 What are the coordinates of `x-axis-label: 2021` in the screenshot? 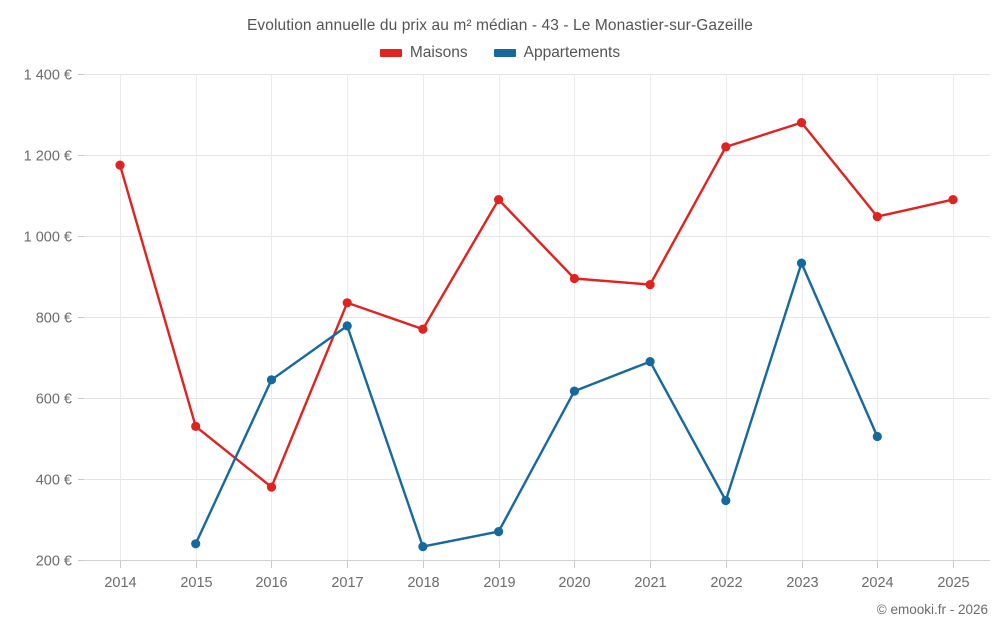 It's located at (650, 583).